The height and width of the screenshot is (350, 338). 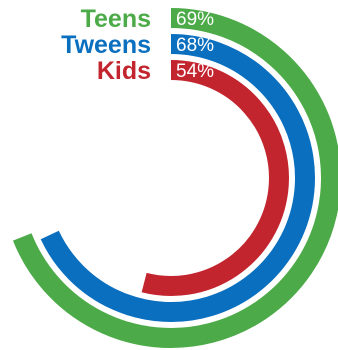 What do you see at coordinates (195, 71) in the screenshot?
I see `value-label-kids: 54%` at bounding box center [195, 71].